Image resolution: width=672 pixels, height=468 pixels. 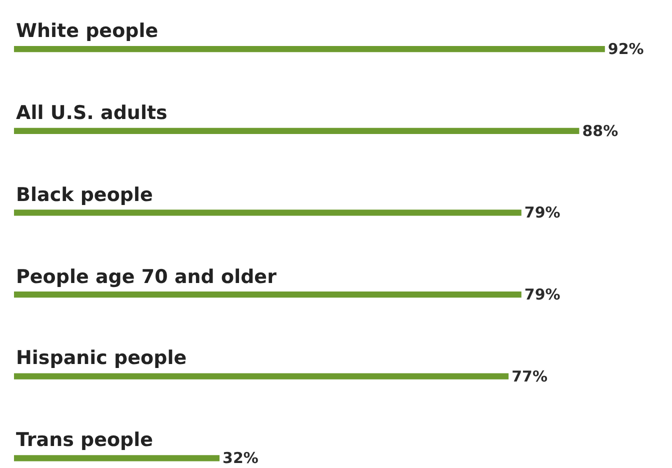 What do you see at coordinates (600, 131) in the screenshot?
I see `data-label: 88%` at bounding box center [600, 131].